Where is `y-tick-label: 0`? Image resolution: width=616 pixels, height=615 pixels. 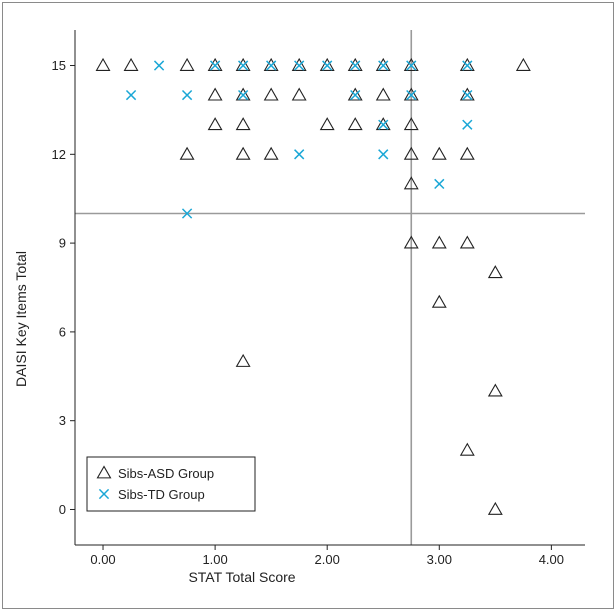 y-tick-label: 0 is located at coordinates (62, 509).